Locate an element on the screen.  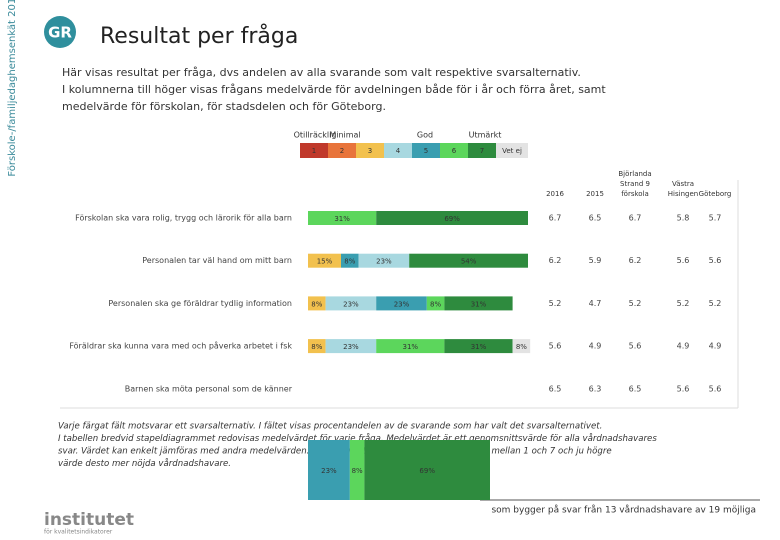
scale-label: 1 is located at coordinates (314, 151).